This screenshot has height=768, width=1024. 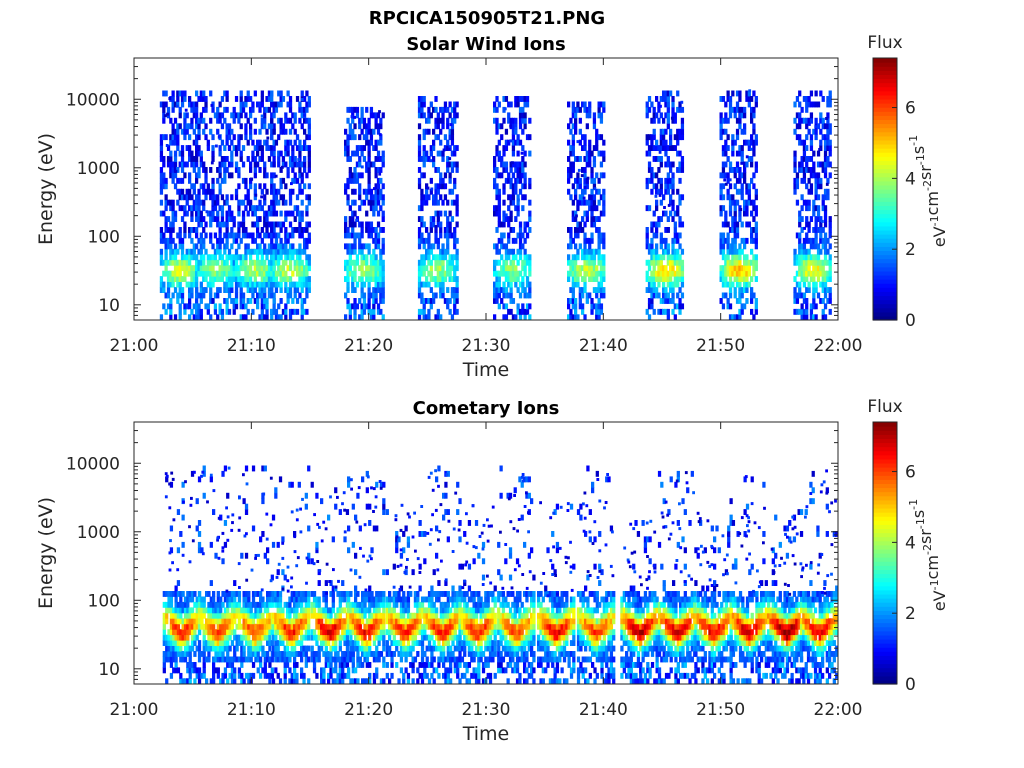 What do you see at coordinates (486, 408) in the screenshot?
I see `panel-title: Cometary Ions` at bounding box center [486, 408].